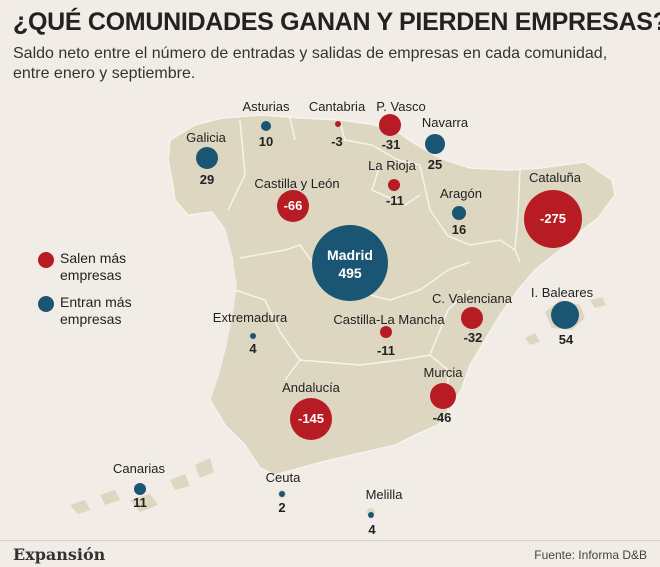 Image resolution: width=660 pixels, height=567 pixels. What do you see at coordinates (140, 502) in the screenshot?
I see `value-canarias: 11` at bounding box center [140, 502].